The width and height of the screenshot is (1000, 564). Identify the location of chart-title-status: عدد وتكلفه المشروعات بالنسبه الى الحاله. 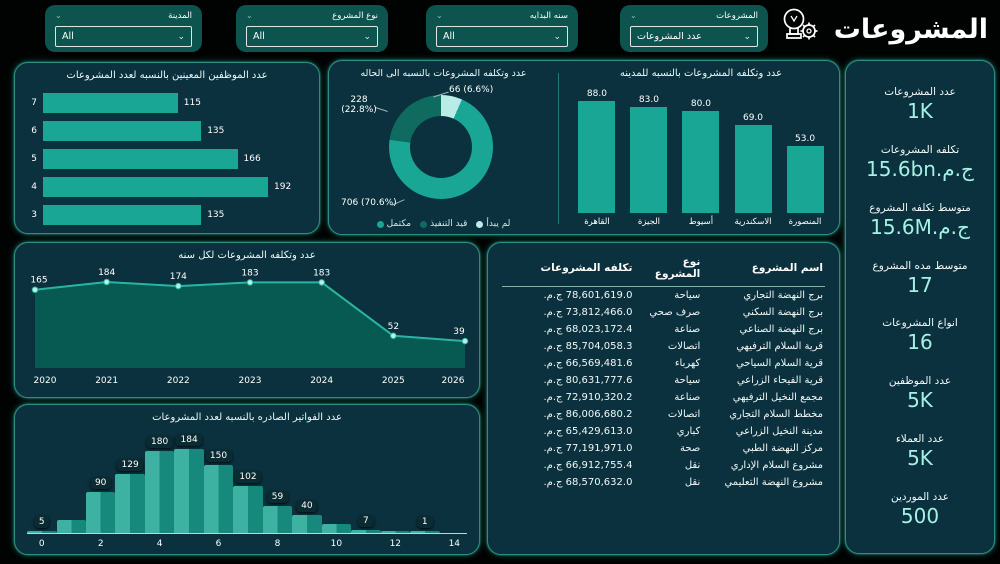
(443, 73).